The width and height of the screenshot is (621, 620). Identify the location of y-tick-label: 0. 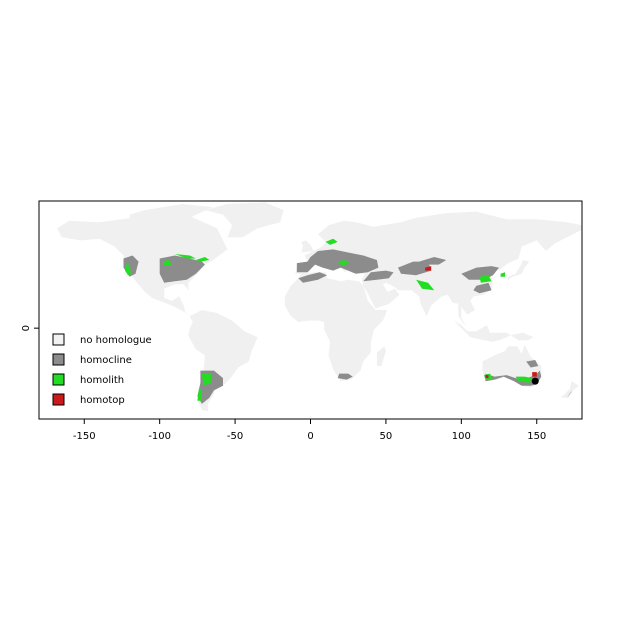
(26, 328).